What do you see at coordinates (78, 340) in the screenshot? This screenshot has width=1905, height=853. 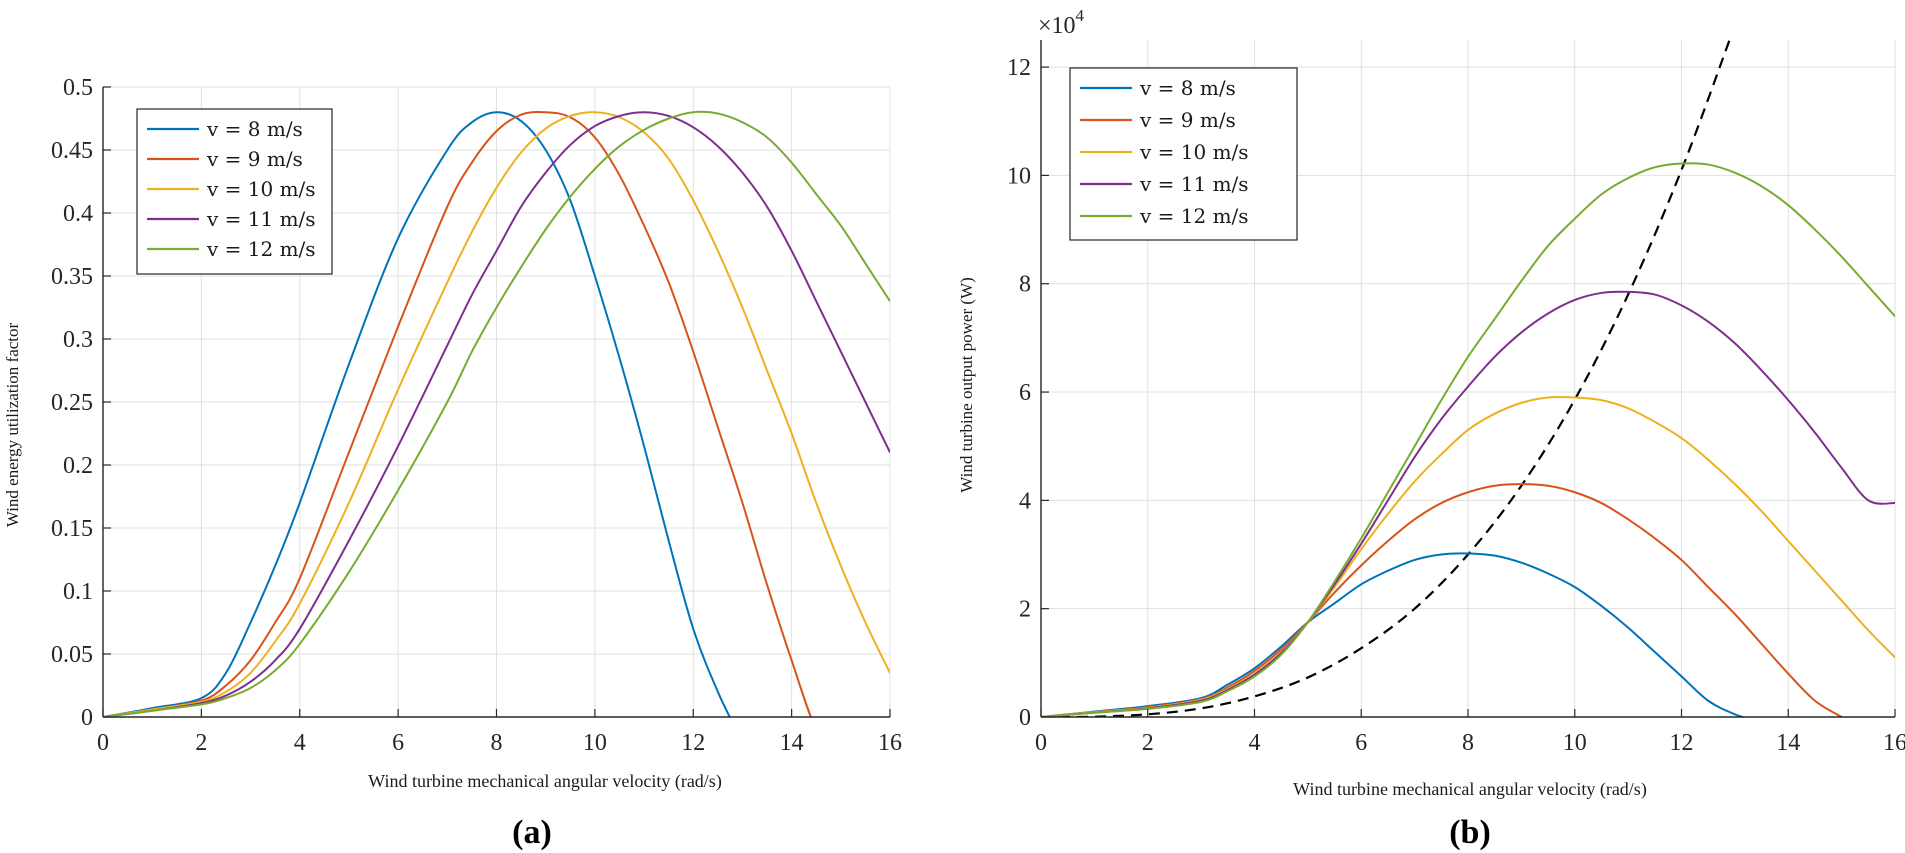 I see `y-tick-label: 0.3` at bounding box center [78, 340].